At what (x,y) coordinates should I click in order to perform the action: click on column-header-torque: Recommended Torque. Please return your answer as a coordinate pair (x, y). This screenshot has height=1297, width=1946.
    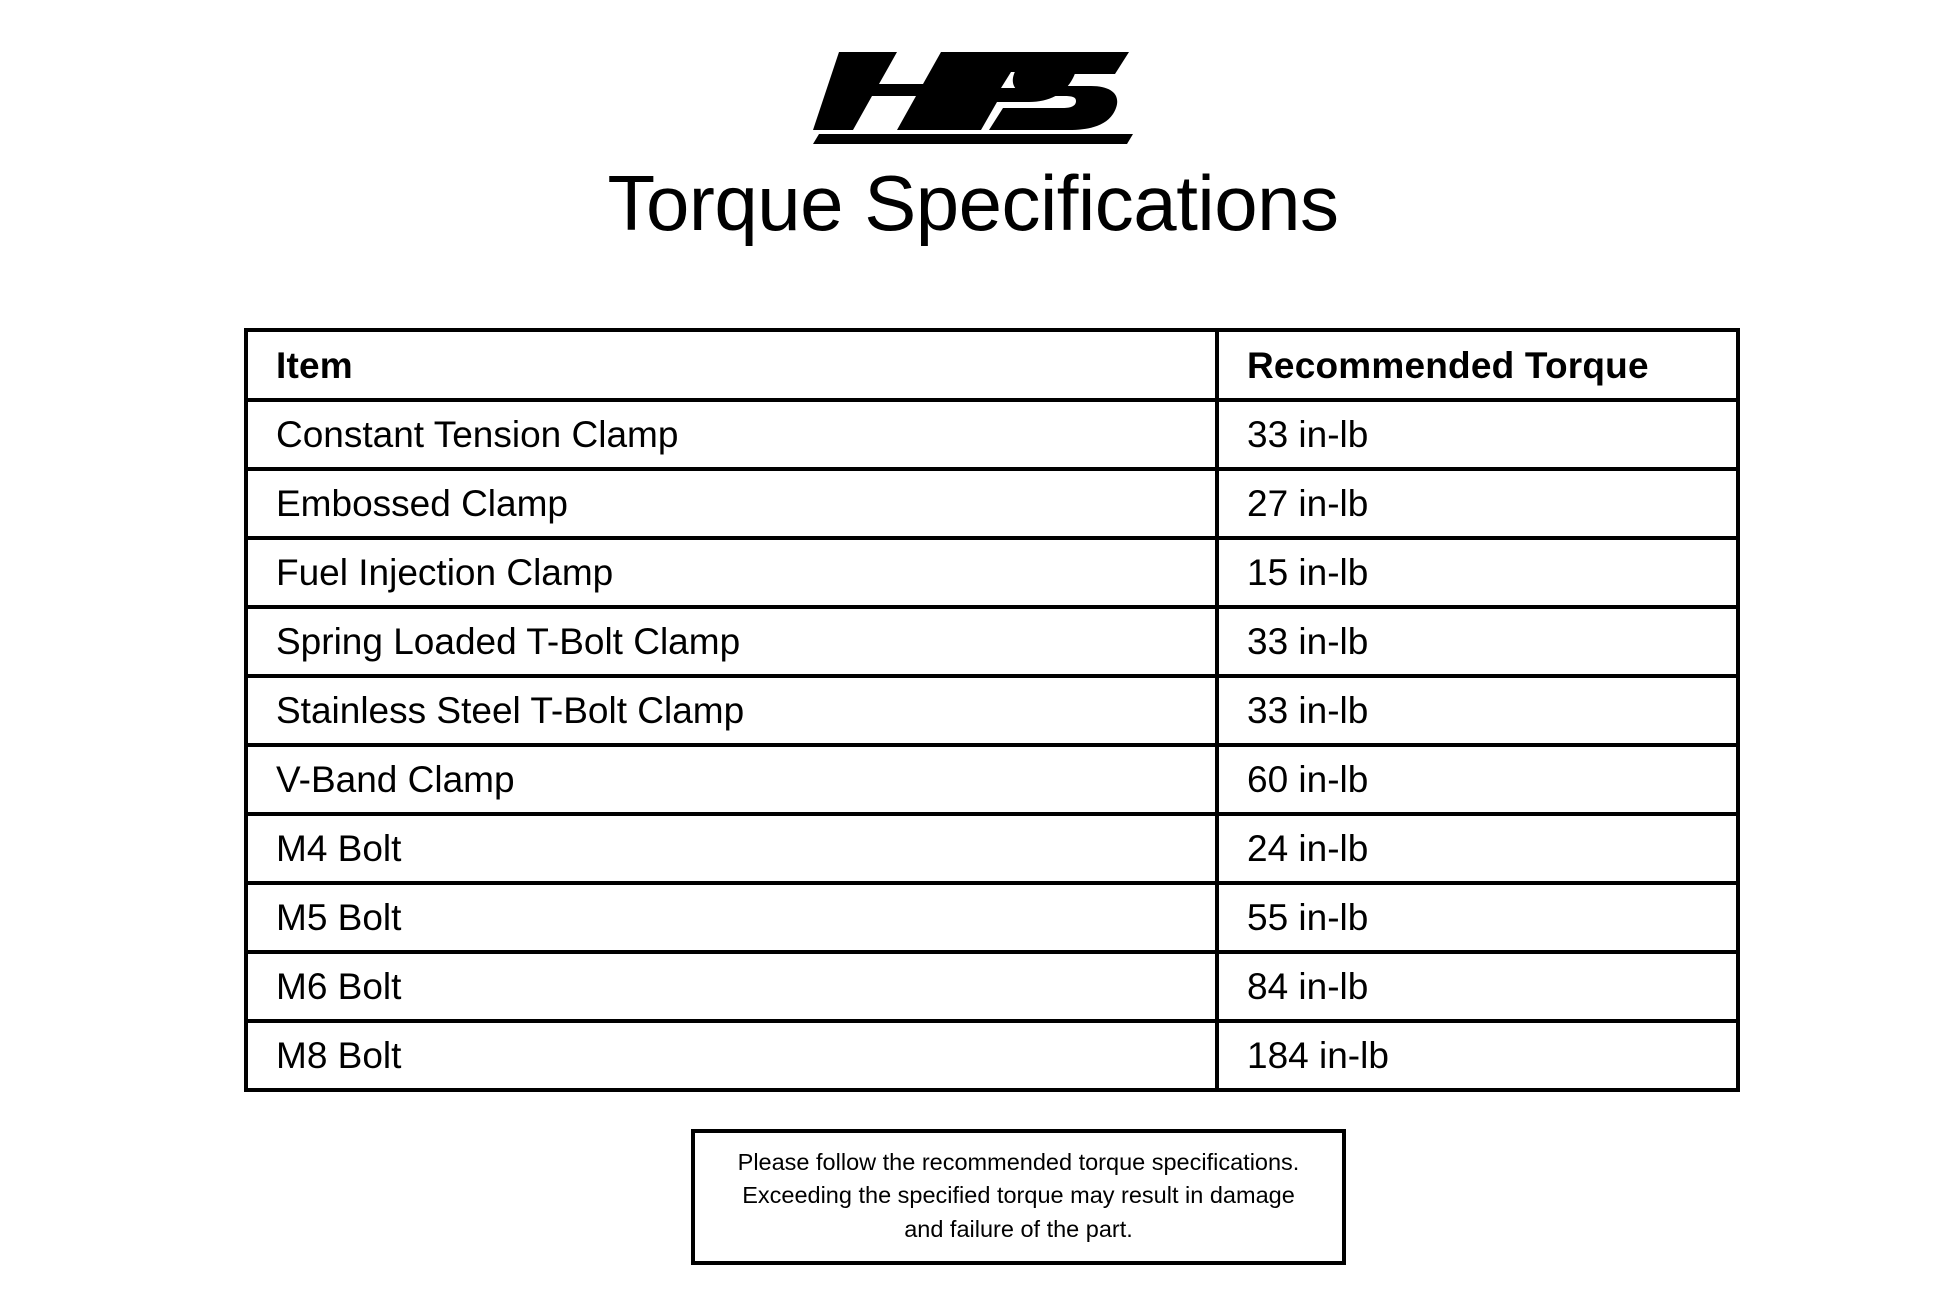
    Looking at the image, I should click on (1477, 365).